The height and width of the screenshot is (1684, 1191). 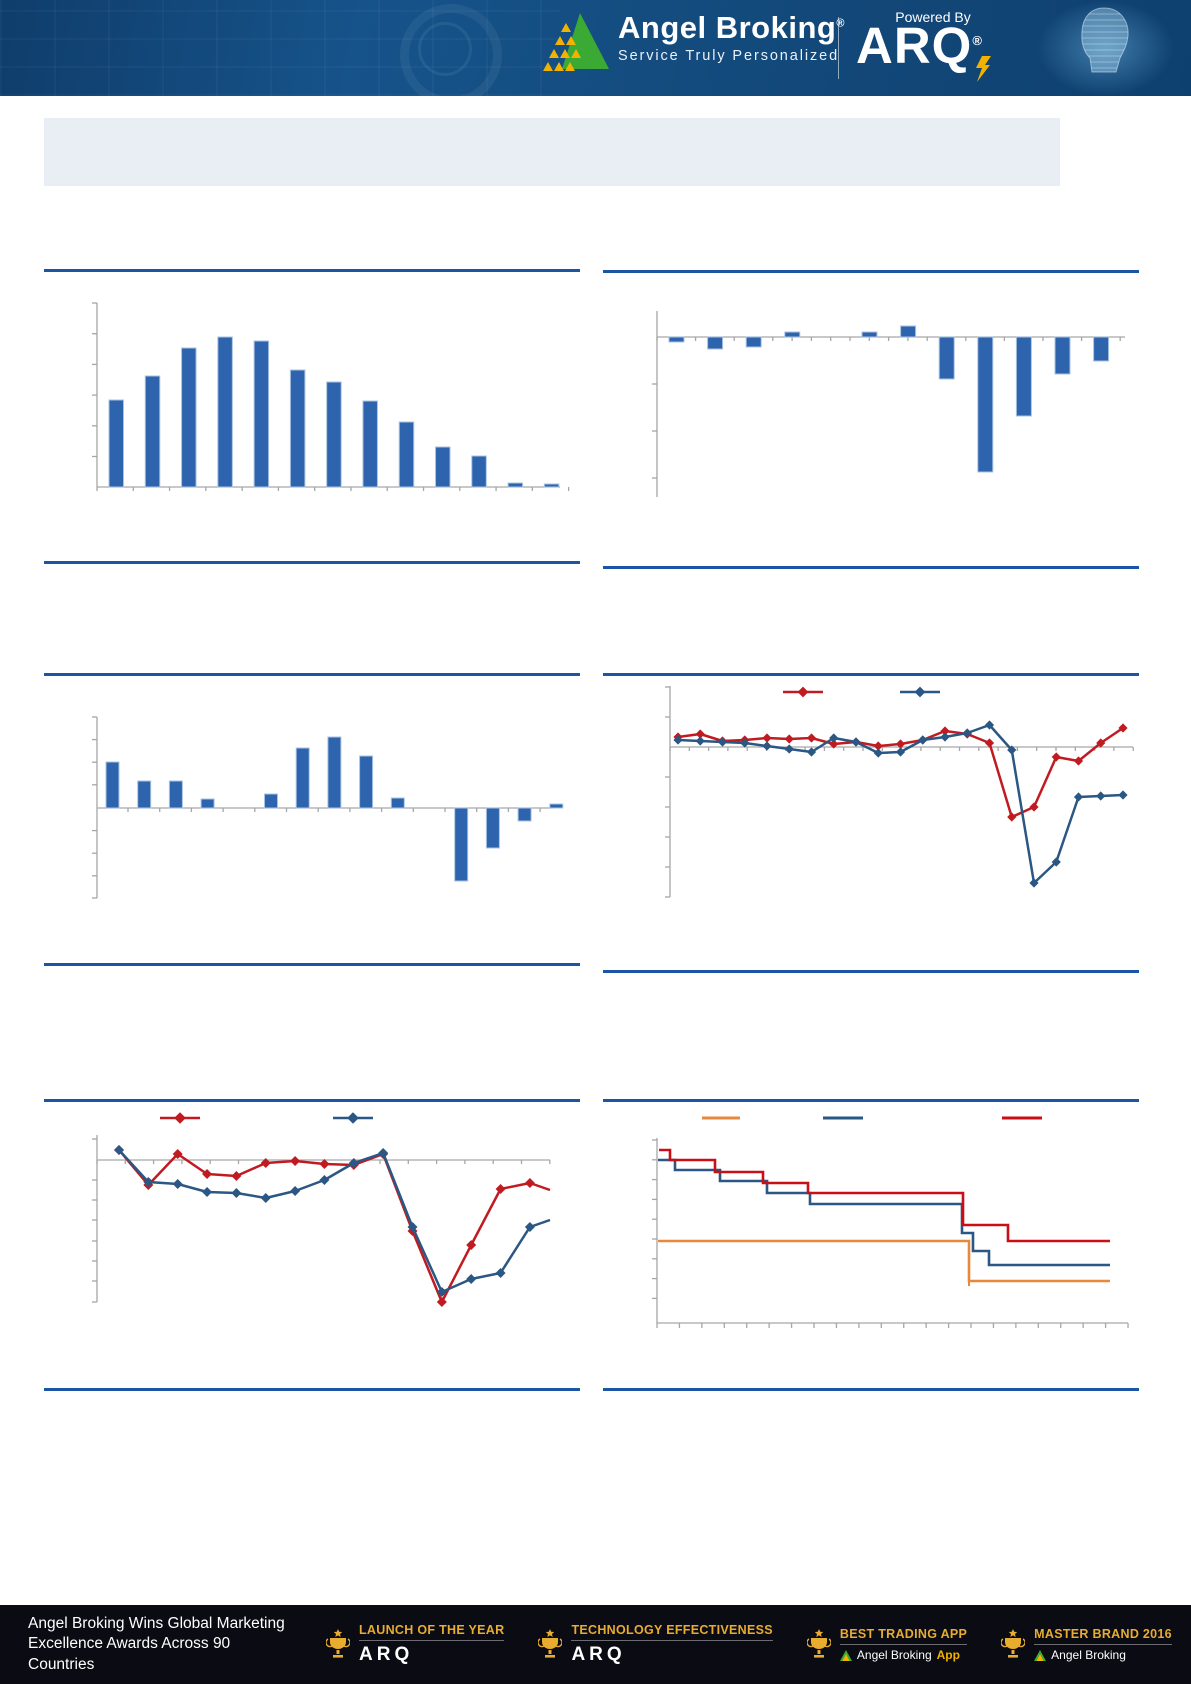 I want to click on powered-by-label: Powered By, so click(x=933, y=17).